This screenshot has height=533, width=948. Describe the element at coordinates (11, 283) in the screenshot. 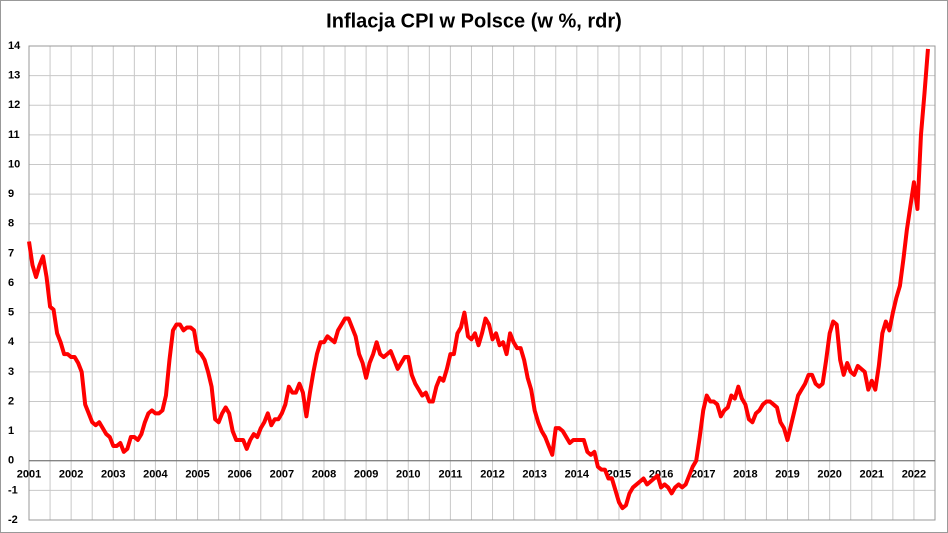

I see `y-tick-label: 6` at that location.